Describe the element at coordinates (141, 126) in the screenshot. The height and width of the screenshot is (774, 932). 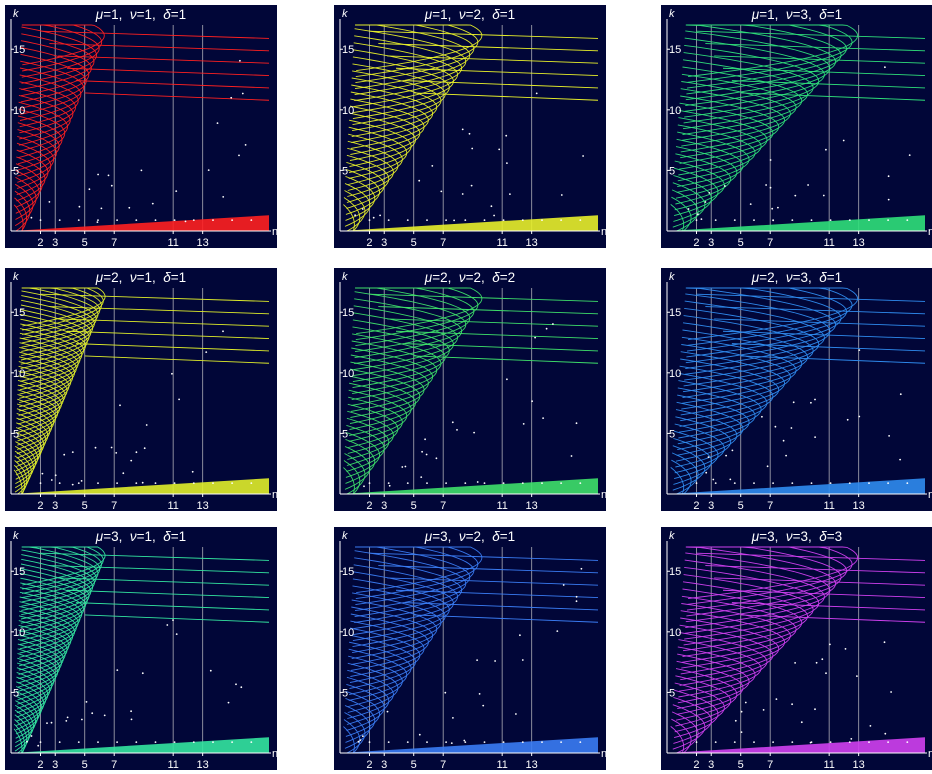
I see `chart-svg: 2 3 5 7 11 13 5 10 15 n k μ=1, ν=1, δ=1` at that location.